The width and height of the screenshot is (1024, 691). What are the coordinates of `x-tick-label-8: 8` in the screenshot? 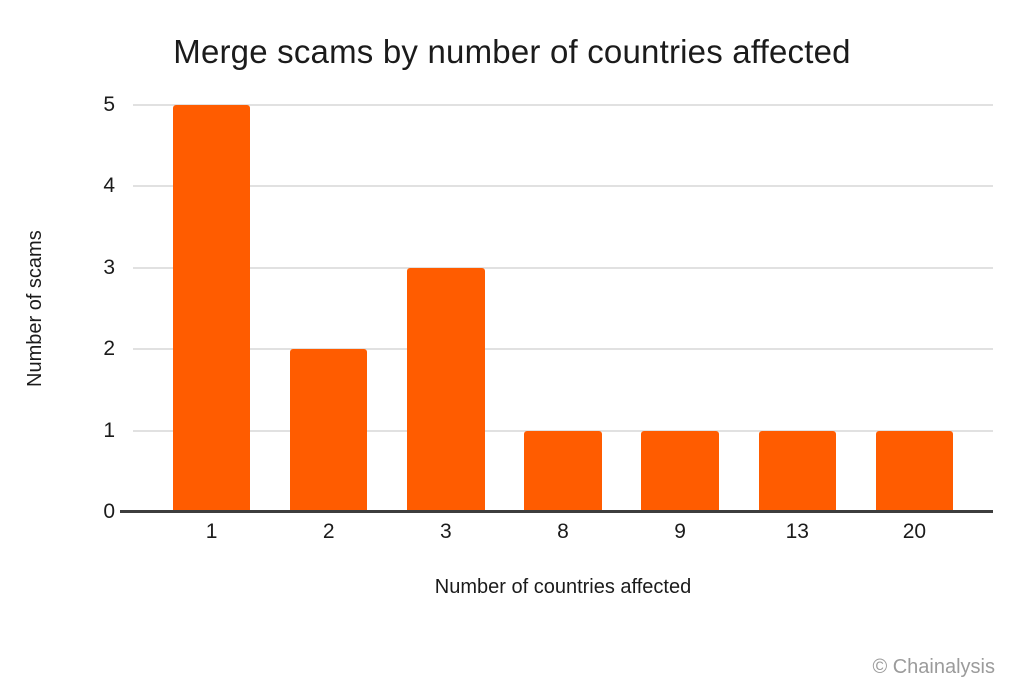 It's located at (563, 531).